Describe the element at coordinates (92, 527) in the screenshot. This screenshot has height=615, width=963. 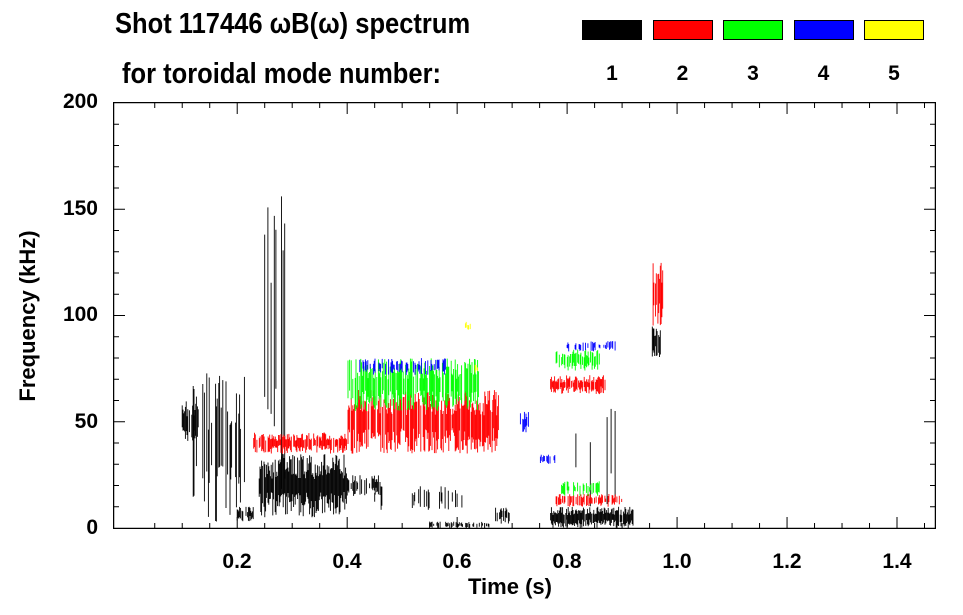
I see `y-tick-label: 0` at that location.